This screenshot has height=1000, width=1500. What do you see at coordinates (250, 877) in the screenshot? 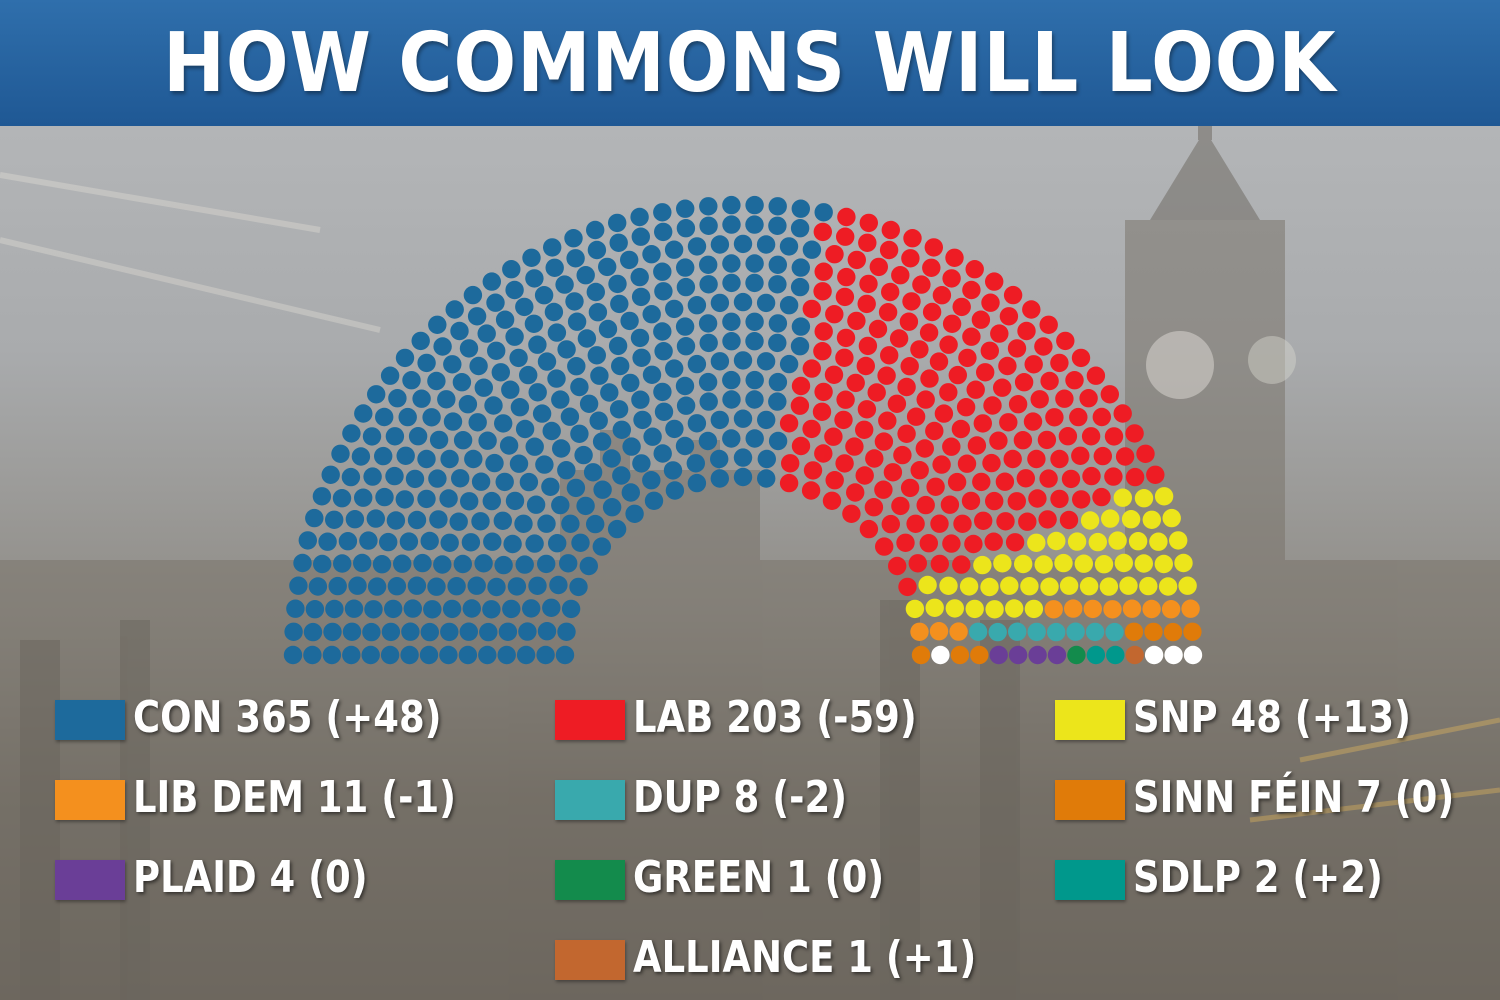
I see `legend-label-plaid: PLAID 4 (0)` at bounding box center [250, 877].